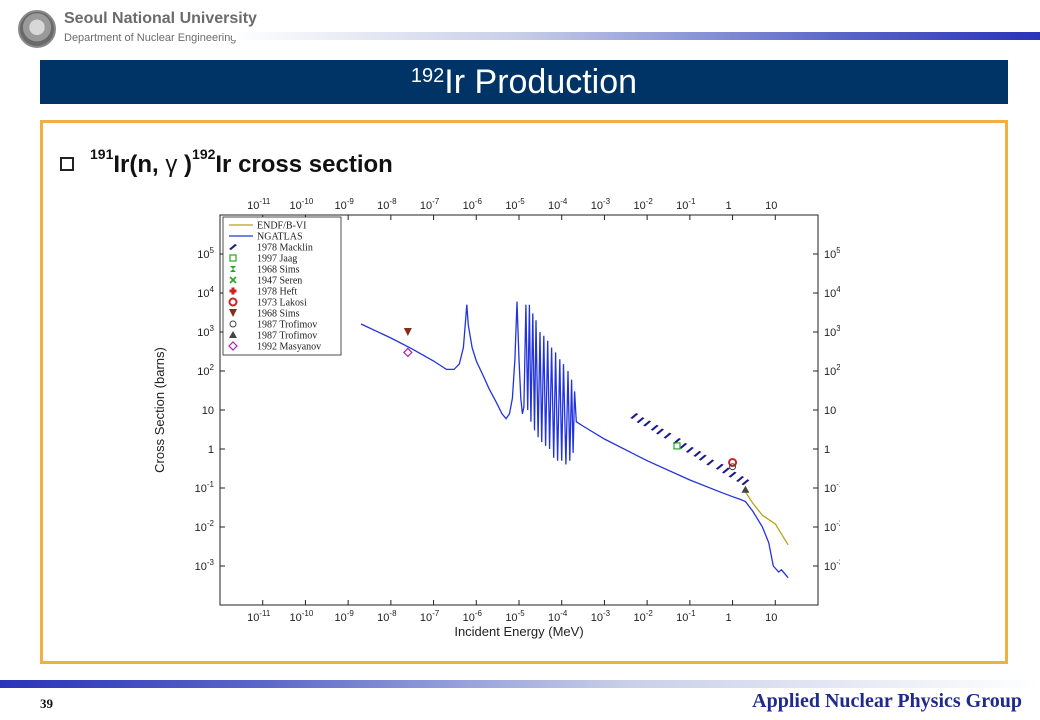 This screenshot has width=1040, height=720. What do you see at coordinates (473, 616) in the screenshot?
I see `x-tick-label-bottom: 10⁻⁶` at bounding box center [473, 616].